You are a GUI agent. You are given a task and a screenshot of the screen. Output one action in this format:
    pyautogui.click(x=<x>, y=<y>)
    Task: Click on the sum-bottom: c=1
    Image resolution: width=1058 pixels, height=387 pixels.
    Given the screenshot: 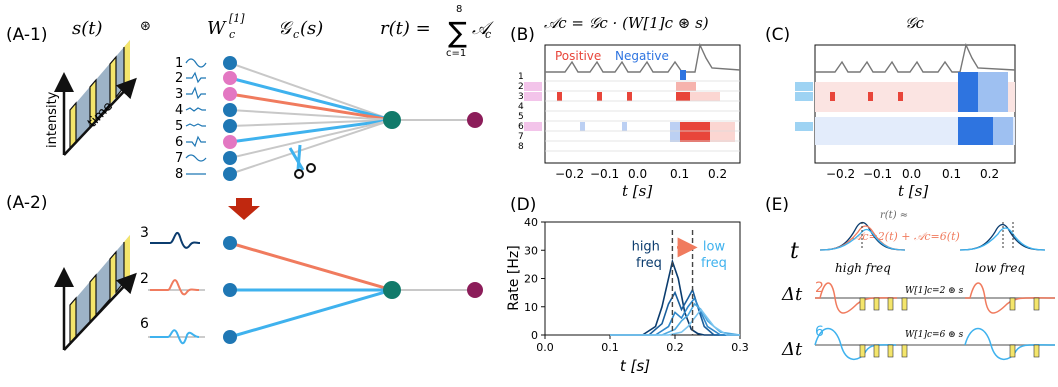 What is the action you would take?
    pyautogui.click(x=456, y=53)
    